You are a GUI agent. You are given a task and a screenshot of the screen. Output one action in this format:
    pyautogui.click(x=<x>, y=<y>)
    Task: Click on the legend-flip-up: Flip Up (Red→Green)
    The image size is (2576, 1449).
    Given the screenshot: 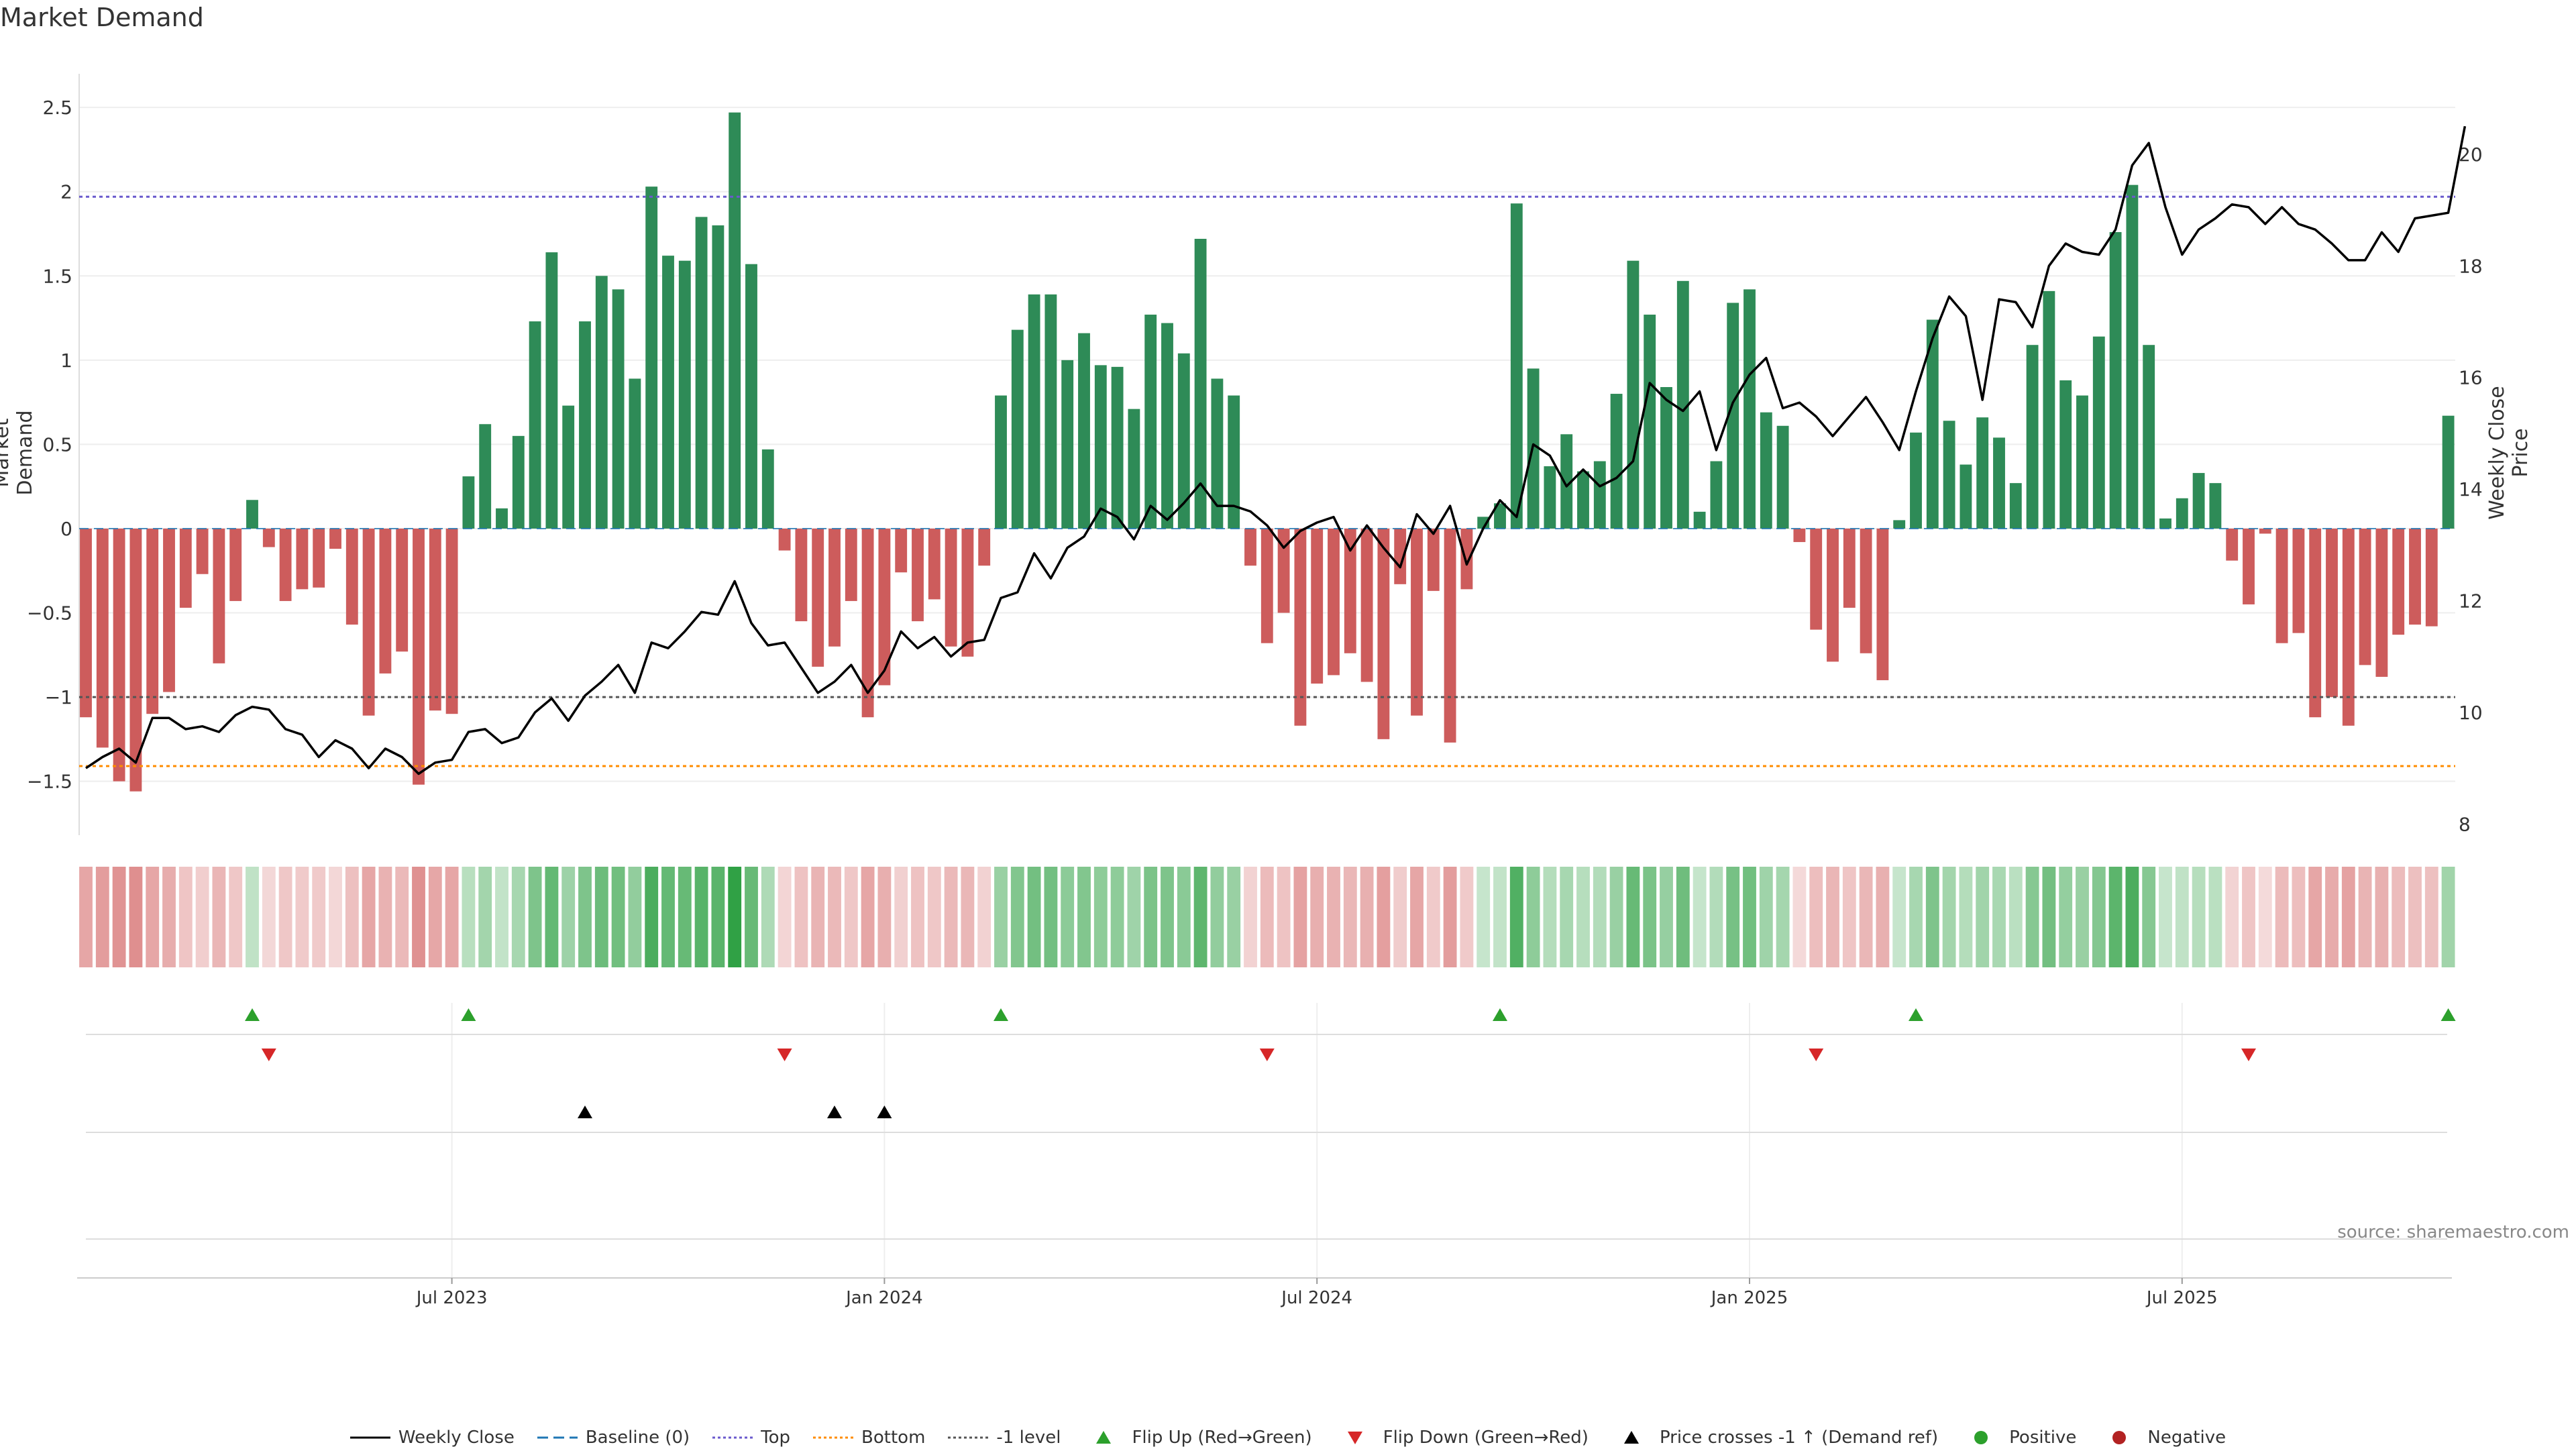 What is the action you would take?
    pyautogui.click(x=1197, y=1438)
    